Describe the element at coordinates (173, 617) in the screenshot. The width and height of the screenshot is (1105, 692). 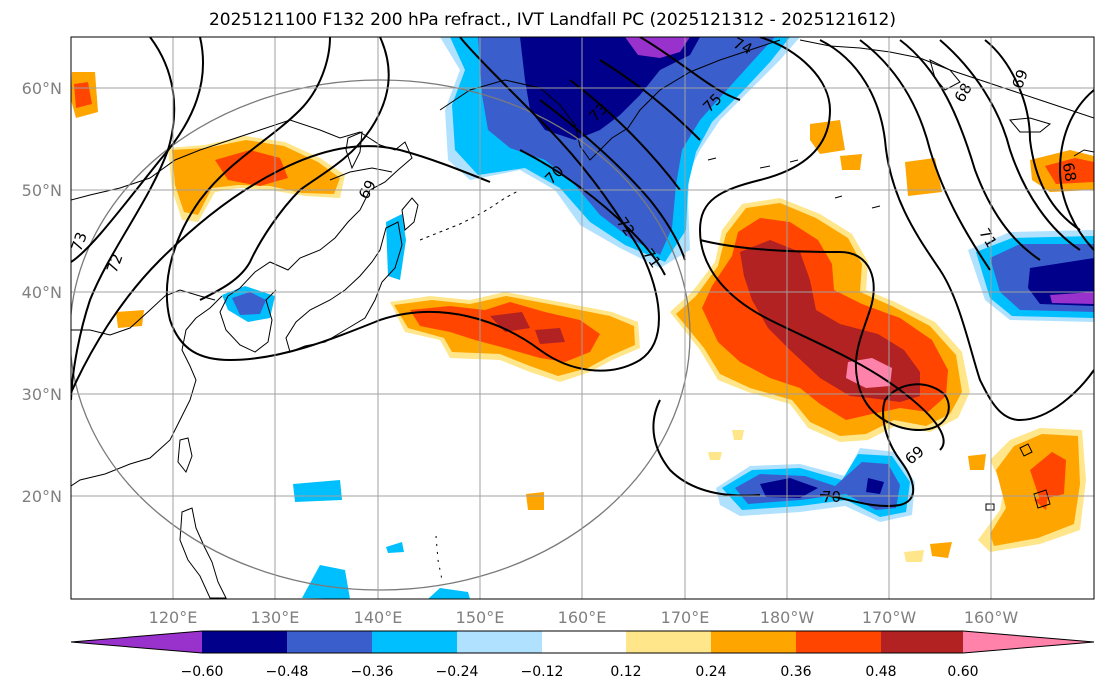
I see `lon-label: 120°E` at that location.